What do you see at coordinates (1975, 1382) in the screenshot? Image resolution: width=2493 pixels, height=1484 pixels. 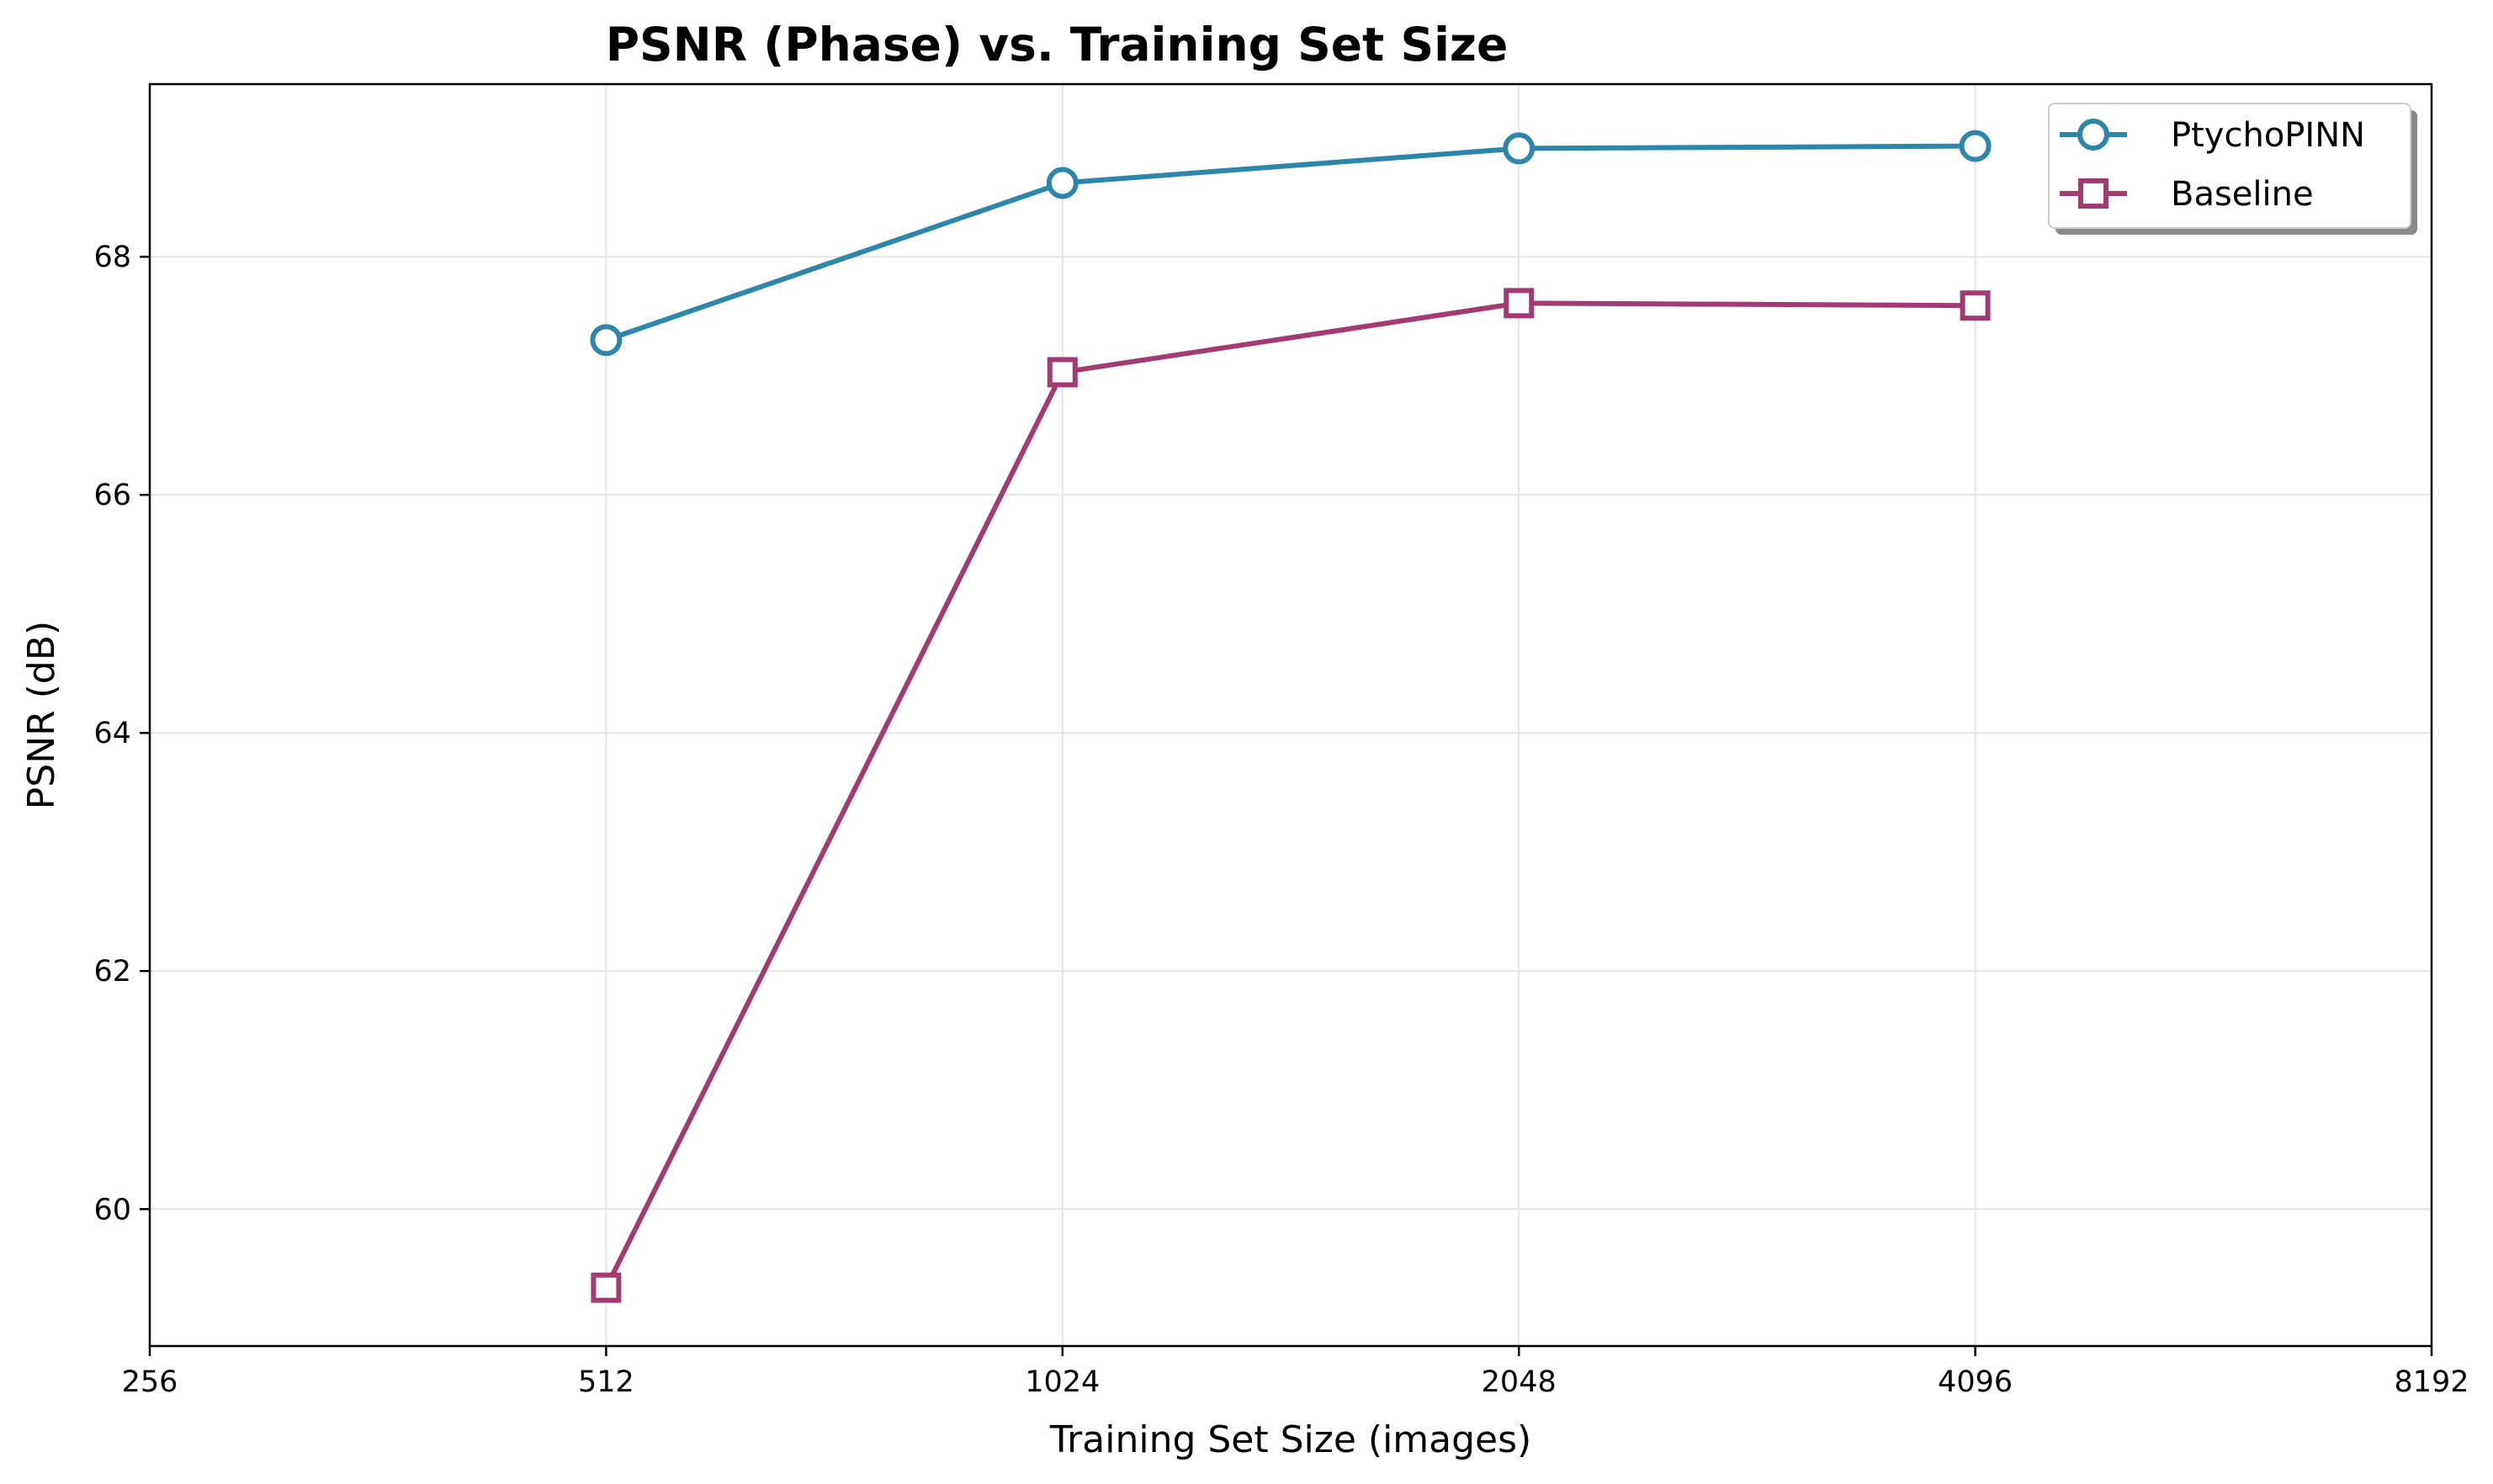 I see `x-tick-label: 4096` at bounding box center [1975, 1382].